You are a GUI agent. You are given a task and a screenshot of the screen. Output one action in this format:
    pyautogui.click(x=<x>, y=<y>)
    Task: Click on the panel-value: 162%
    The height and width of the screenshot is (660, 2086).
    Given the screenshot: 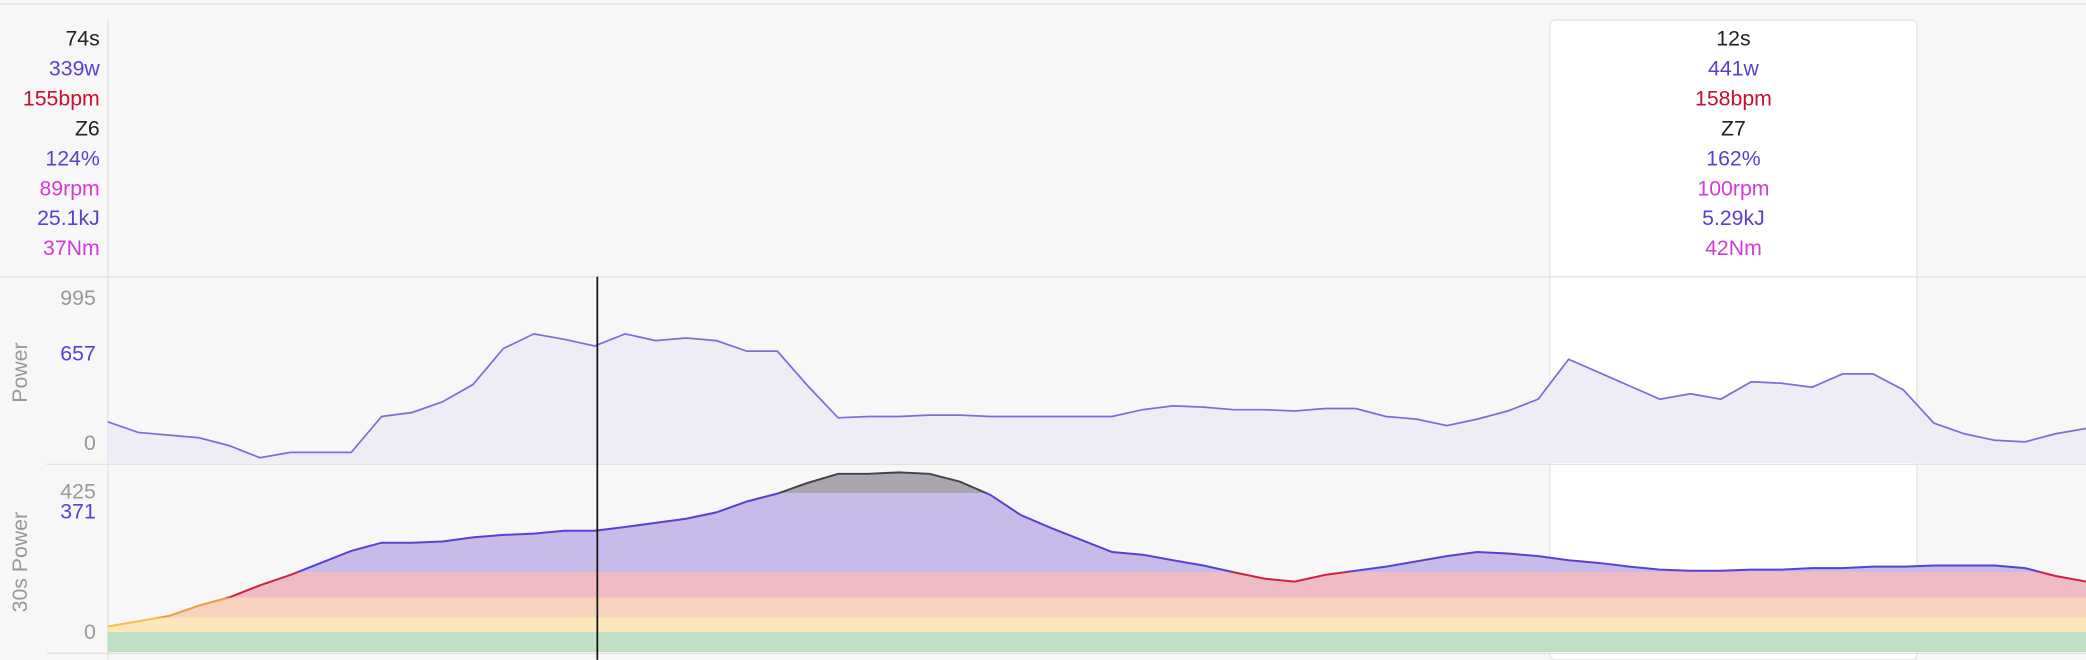 What is the action you would take?
    pyautogui.click(x=1733, y=158)
    